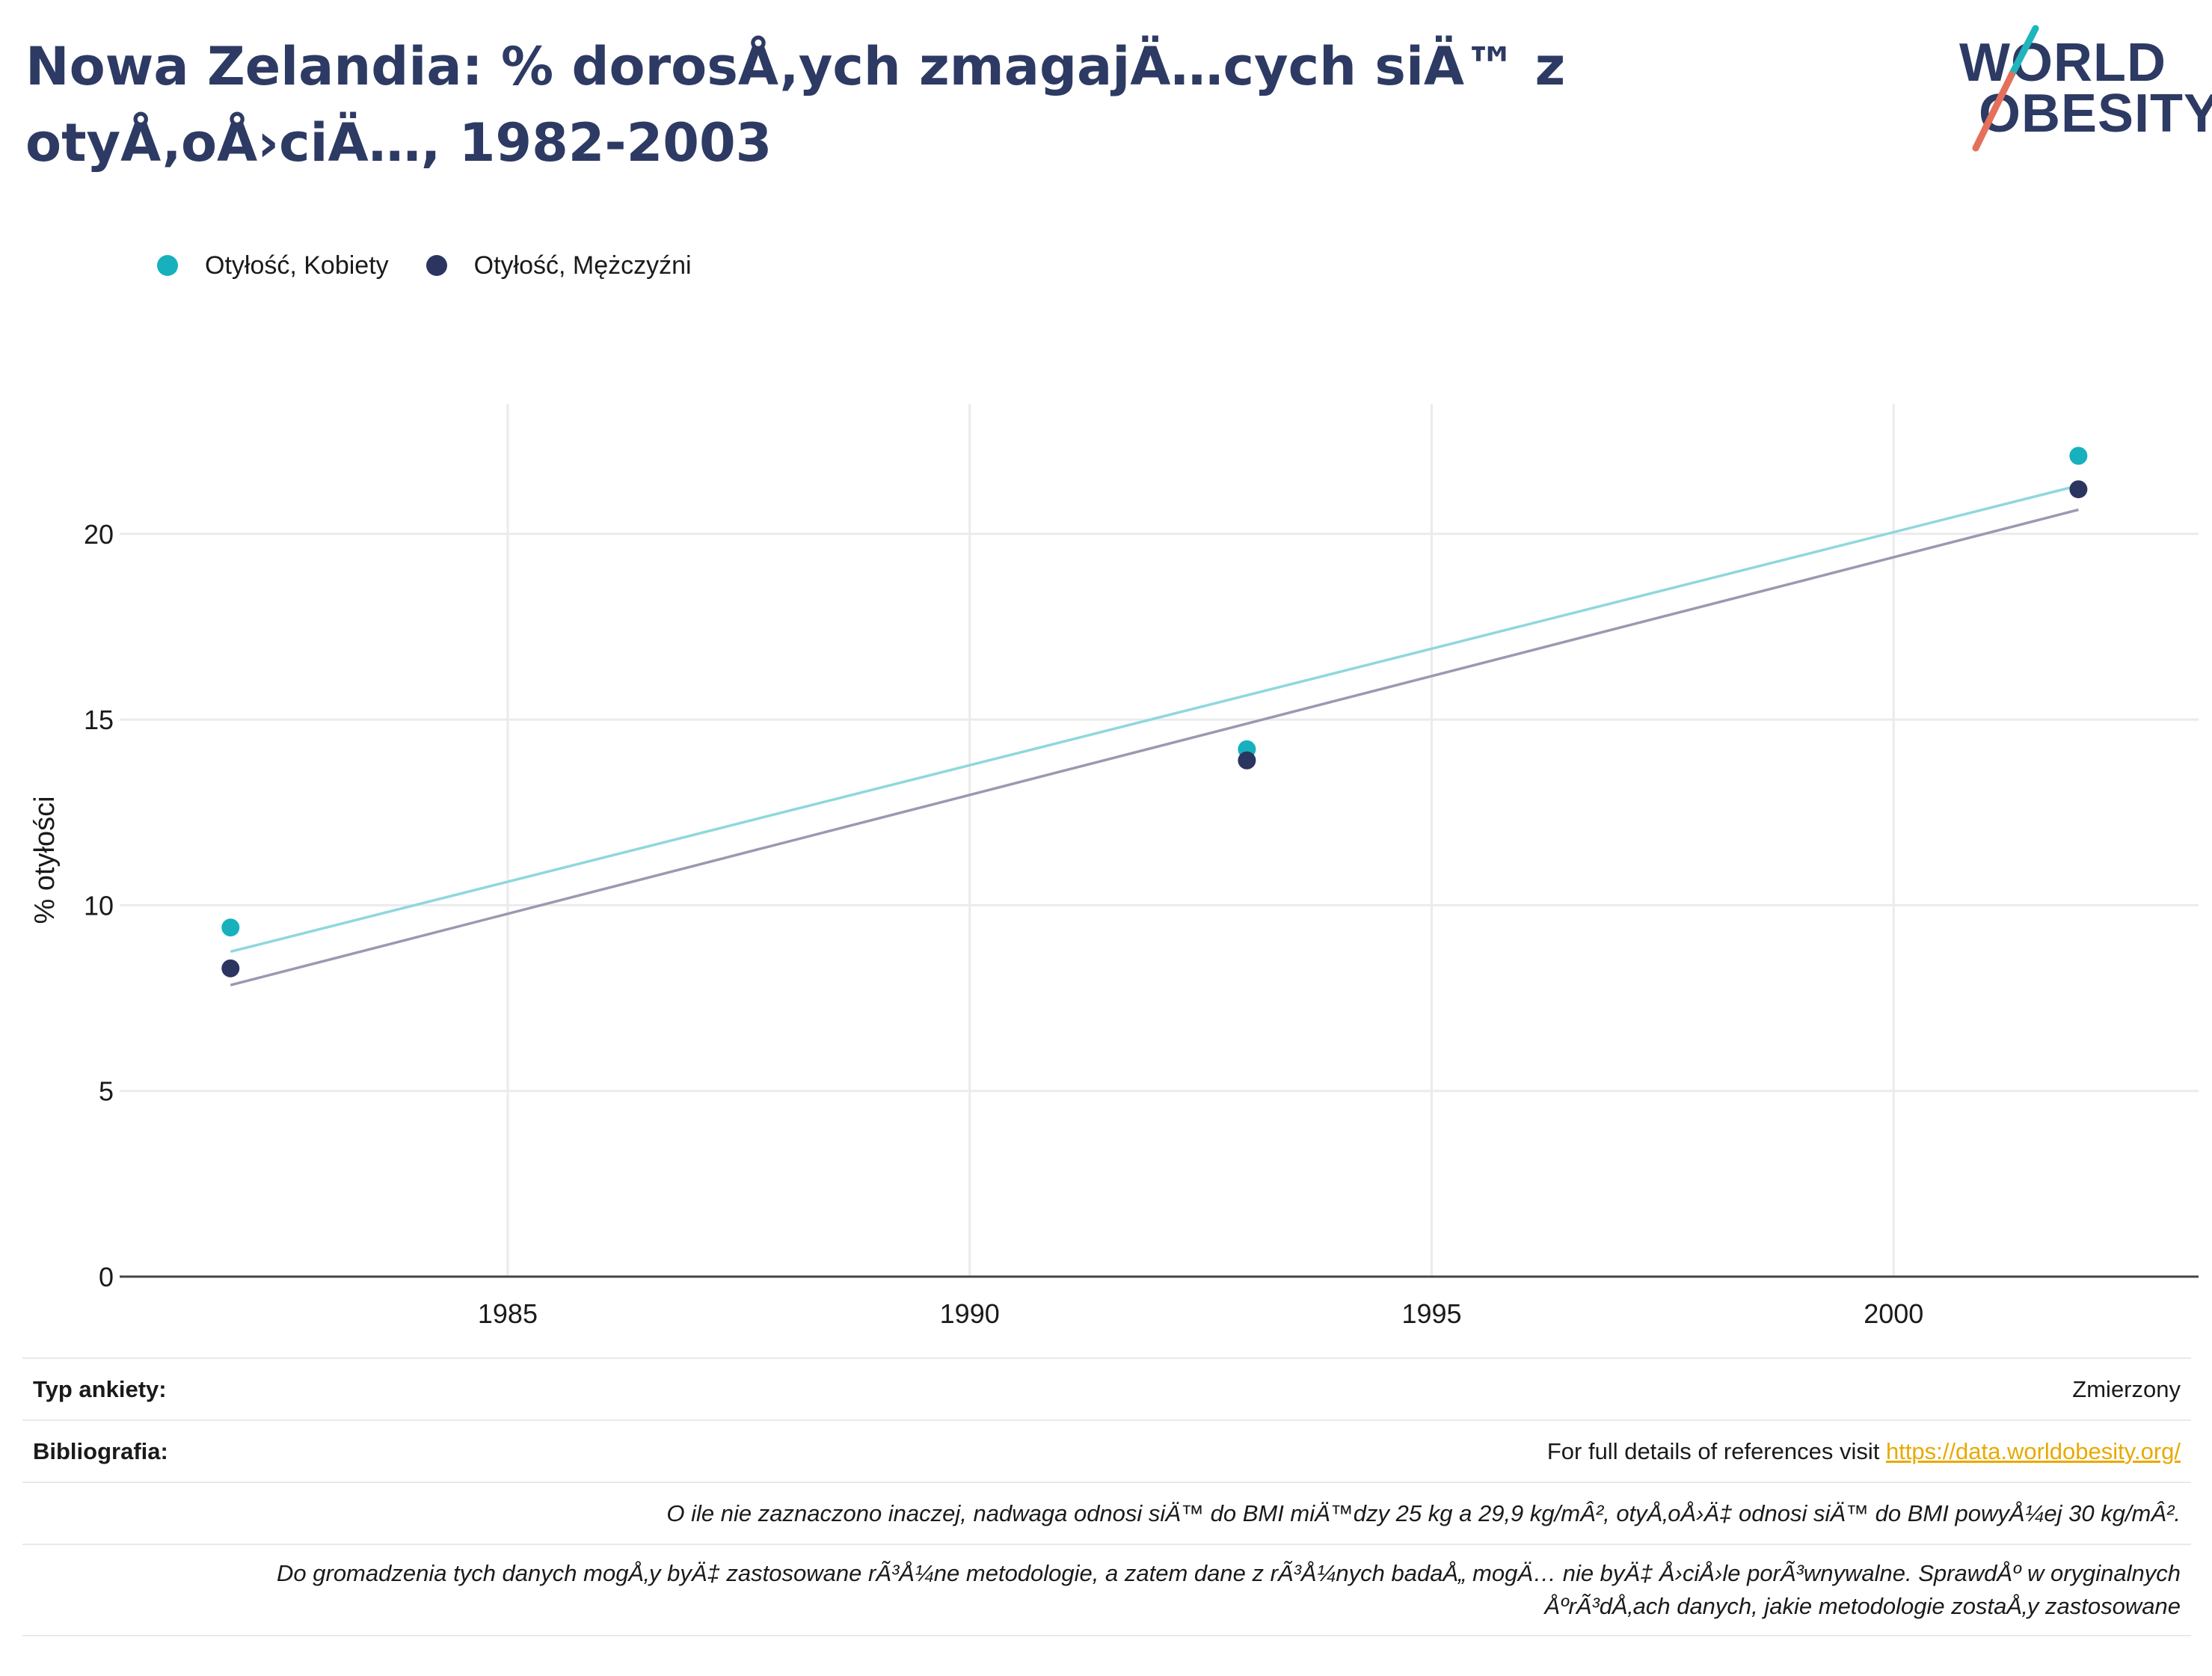 The image size is (2212, 1676). What do you see at coordinates (100, 1388) in the screenshot?
I see `survey-type-label: Typ ankiety:` at bounding box center [100, 1388].